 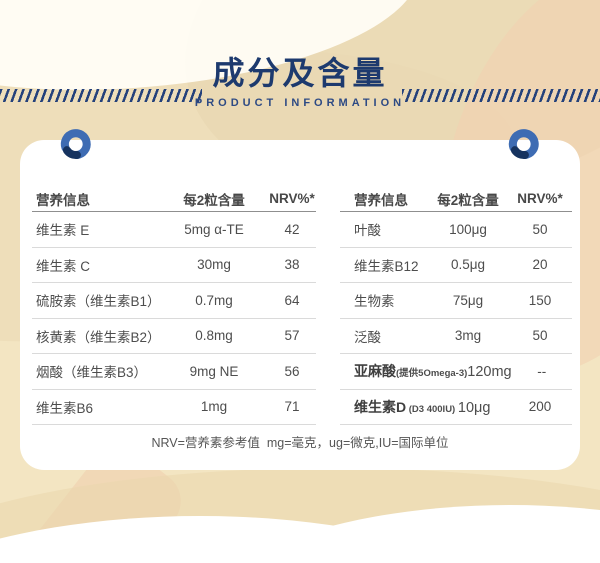 I want to click on nutrient-name: 核黄素（维生素B2）, so click(x=98, y=337).